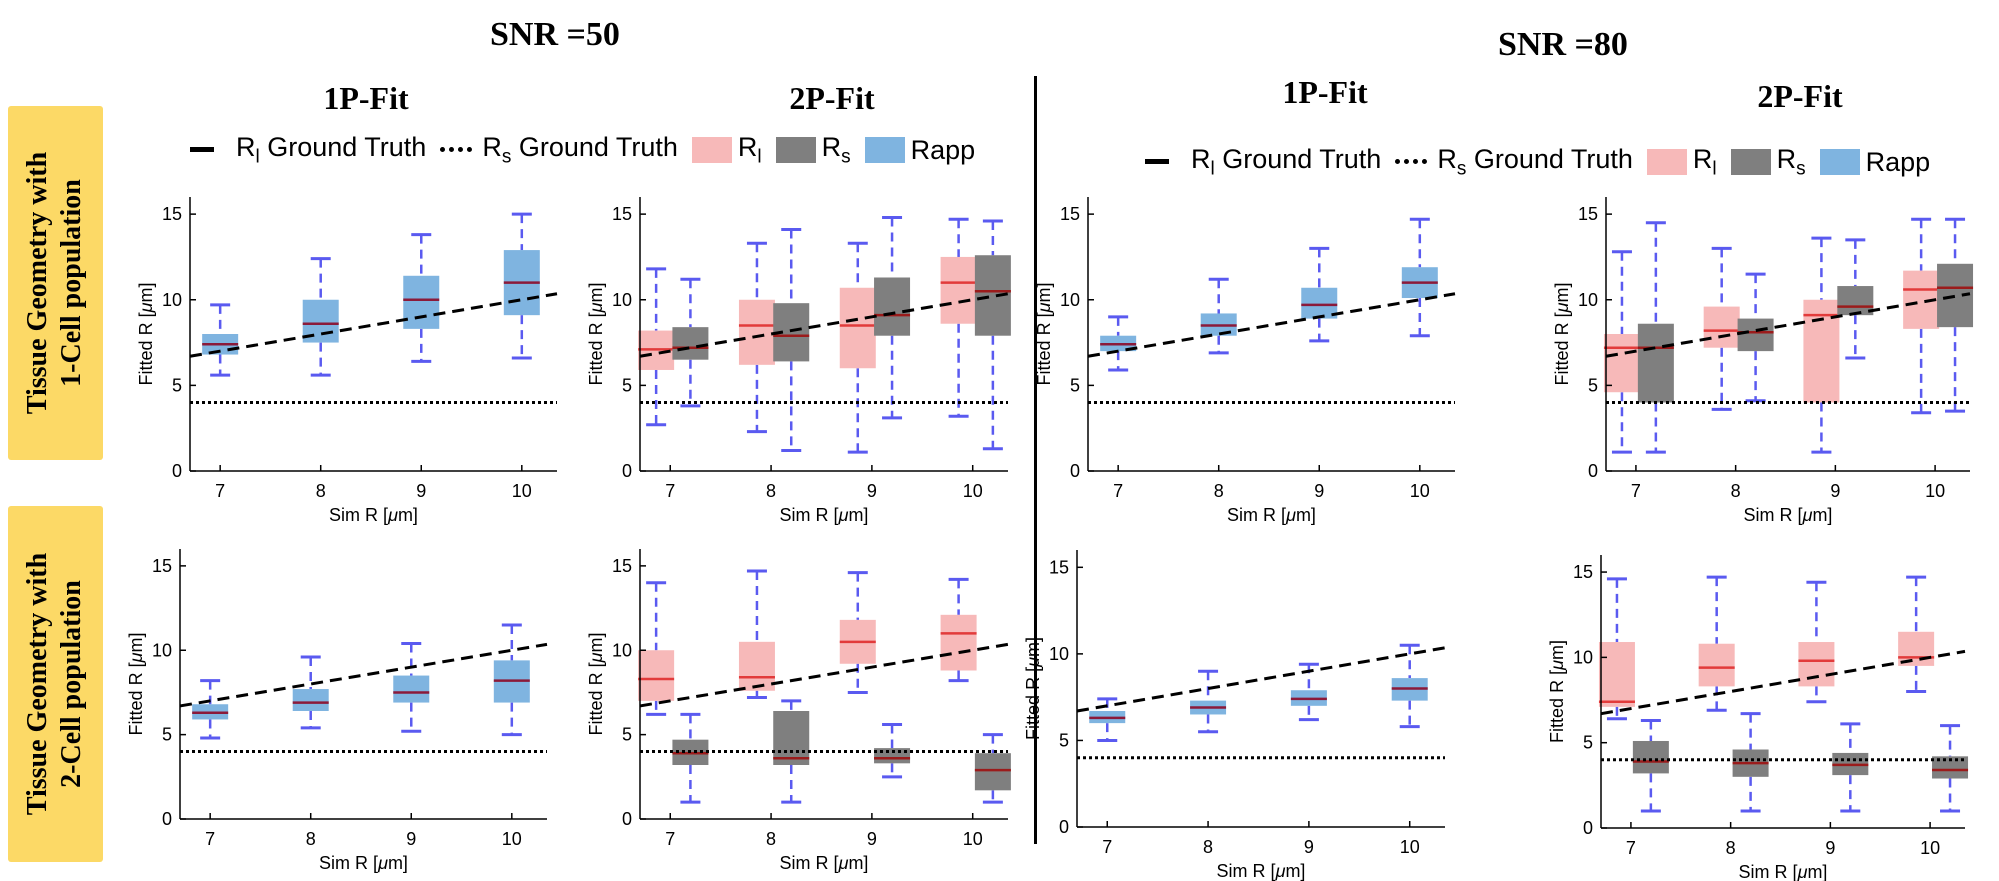 The image size is (1999, 881). Describe the element at coordinates (1245, 361) in the screenshot. I see `chart-snr80_1cell_1p: 0 5 10 15 7 8 9 10 Sim R [μm] Fitted R [μm]` at that location.